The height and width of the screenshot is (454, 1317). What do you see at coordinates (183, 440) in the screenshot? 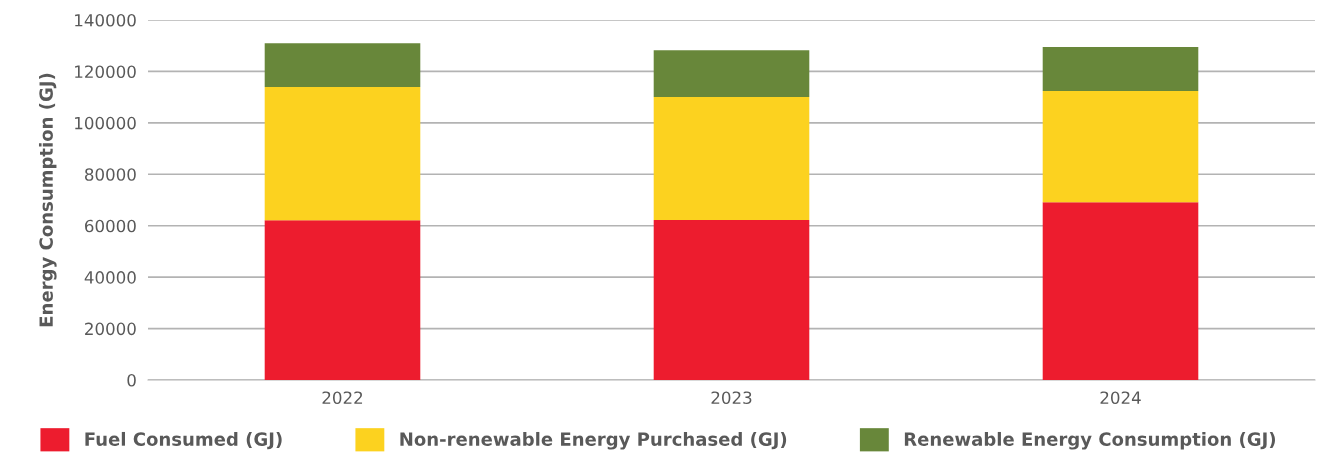
I see `legend-label: Fuel Consumed (GJ)` at bounding box center [183, 440].